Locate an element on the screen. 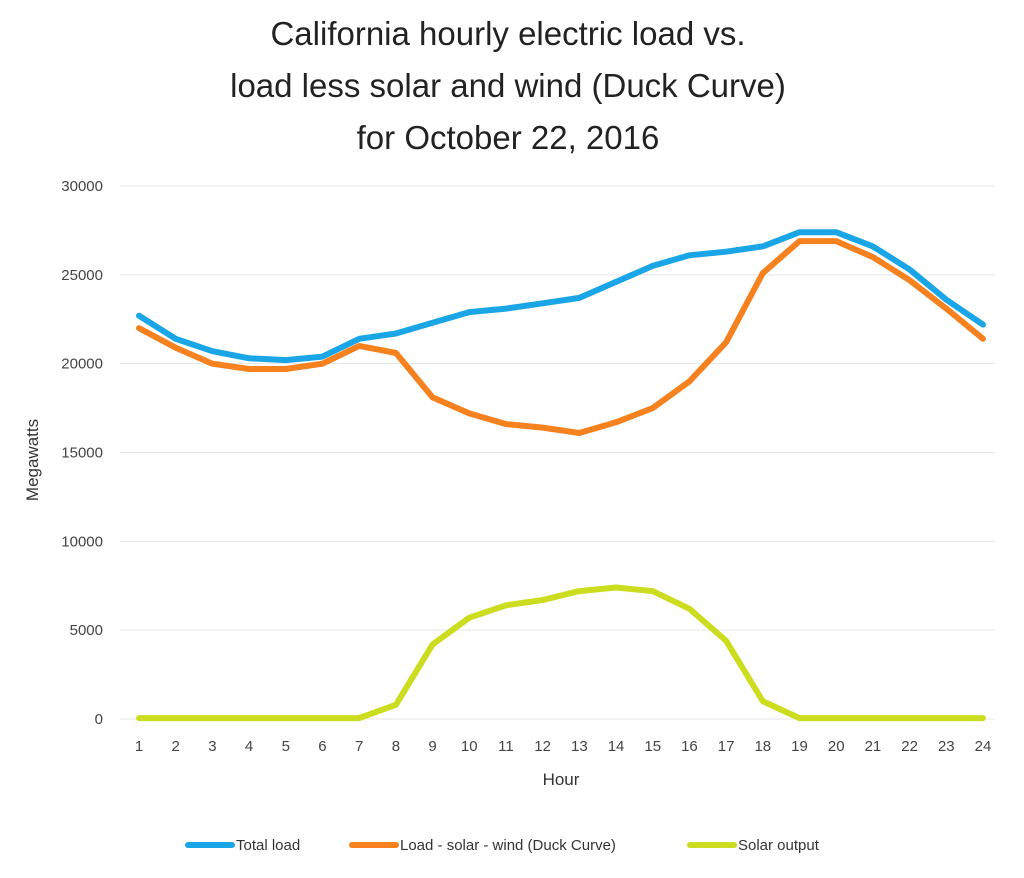 This screenshot has height=878, width=1024. x-tick-label: 4 is located at coordinates (249, 746).